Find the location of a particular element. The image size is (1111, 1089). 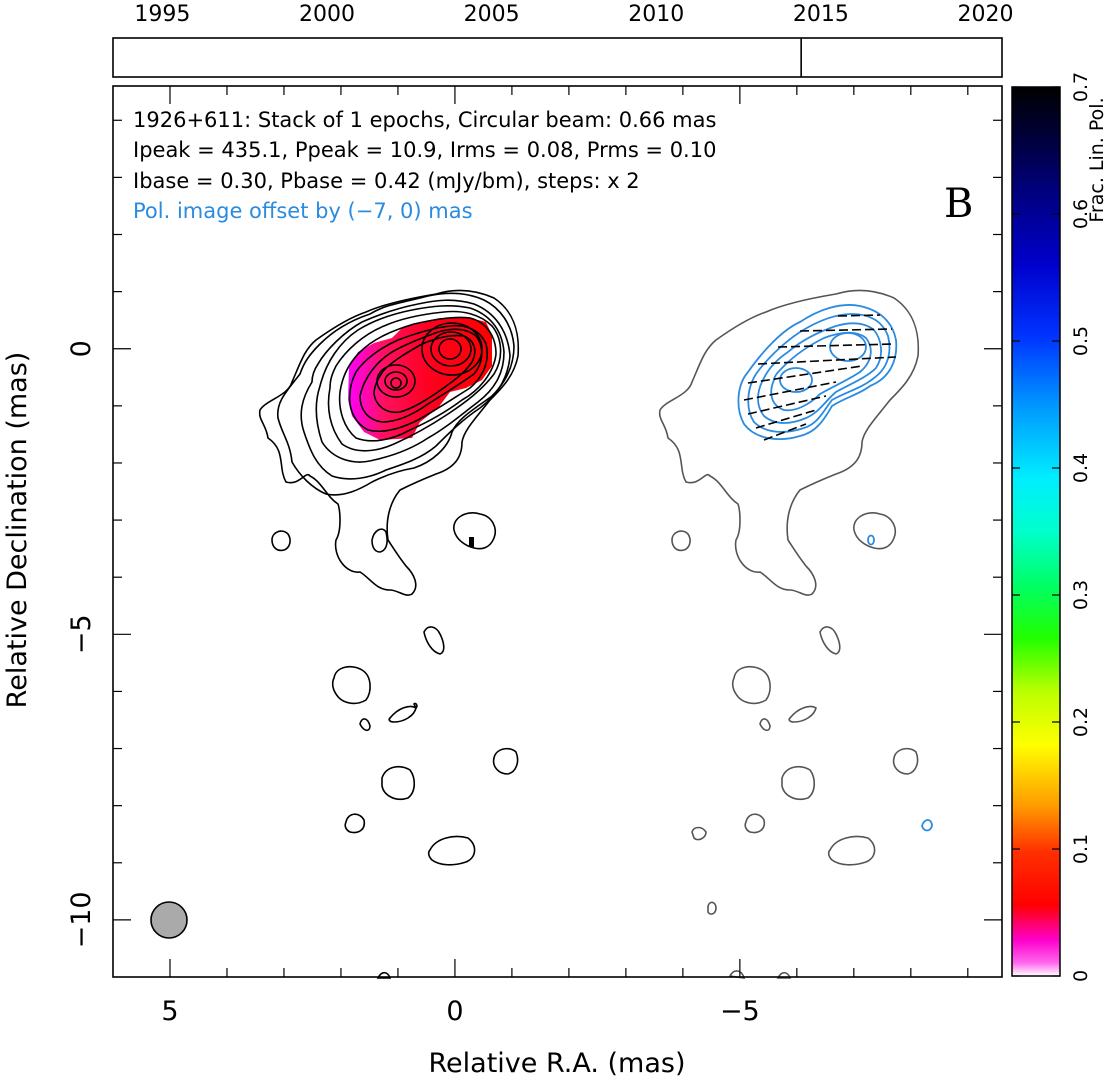

x-tick-label: −5 is located at coordinates (740, 1011).